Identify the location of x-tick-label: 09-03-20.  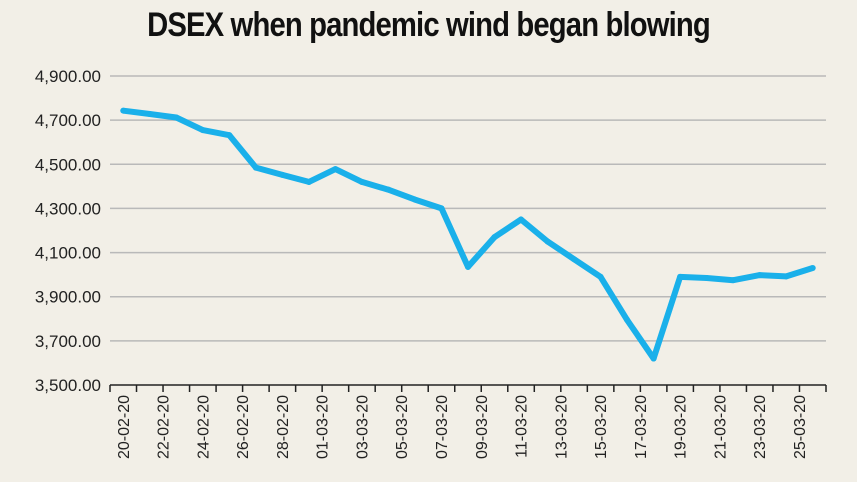
(482, 427).